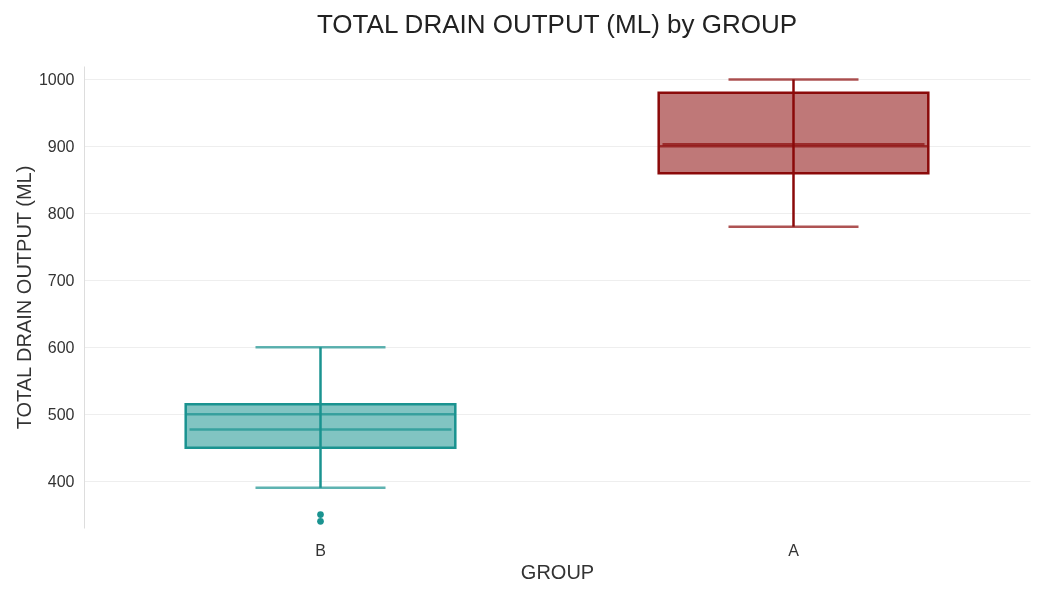 This screenshot has height=594, width=1048. What do you see at coordinates (557, 24) in the screenshot?
I see `chart-title: TOTAL DRAIN OUTPUT (ML) by GROUP` at bounding box center [557, 24].